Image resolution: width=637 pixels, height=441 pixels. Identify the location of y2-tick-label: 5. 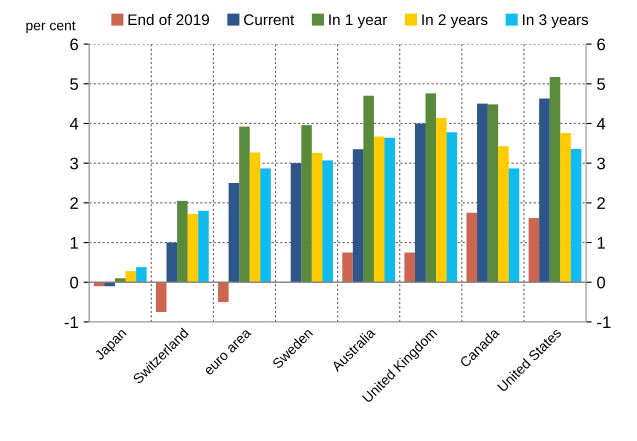
(601, 84).